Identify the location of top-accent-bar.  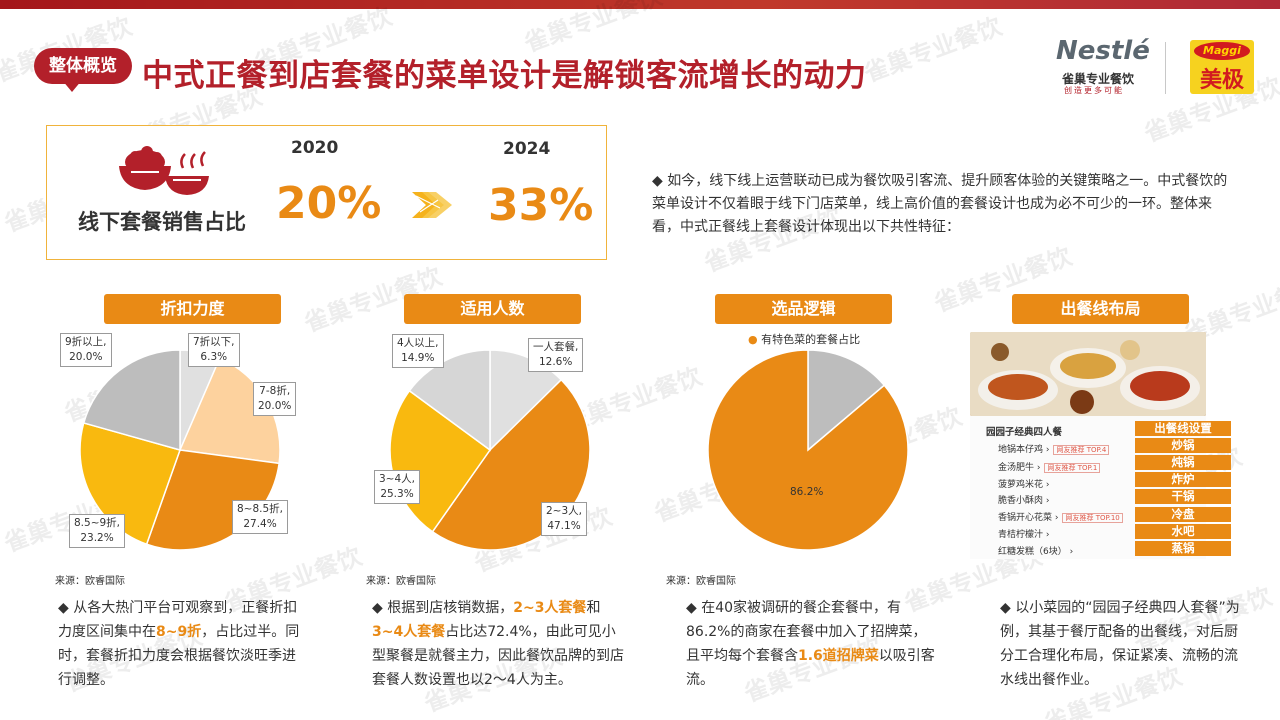
(640, 4).